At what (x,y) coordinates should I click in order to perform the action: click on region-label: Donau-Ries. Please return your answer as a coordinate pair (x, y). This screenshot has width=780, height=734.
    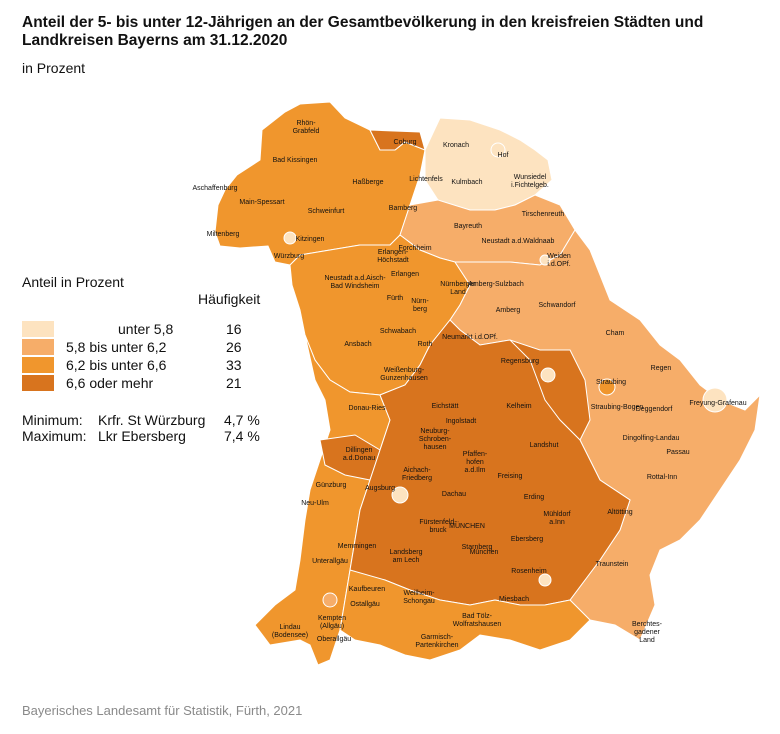
    Looking at the image, I should click on (367, 408).